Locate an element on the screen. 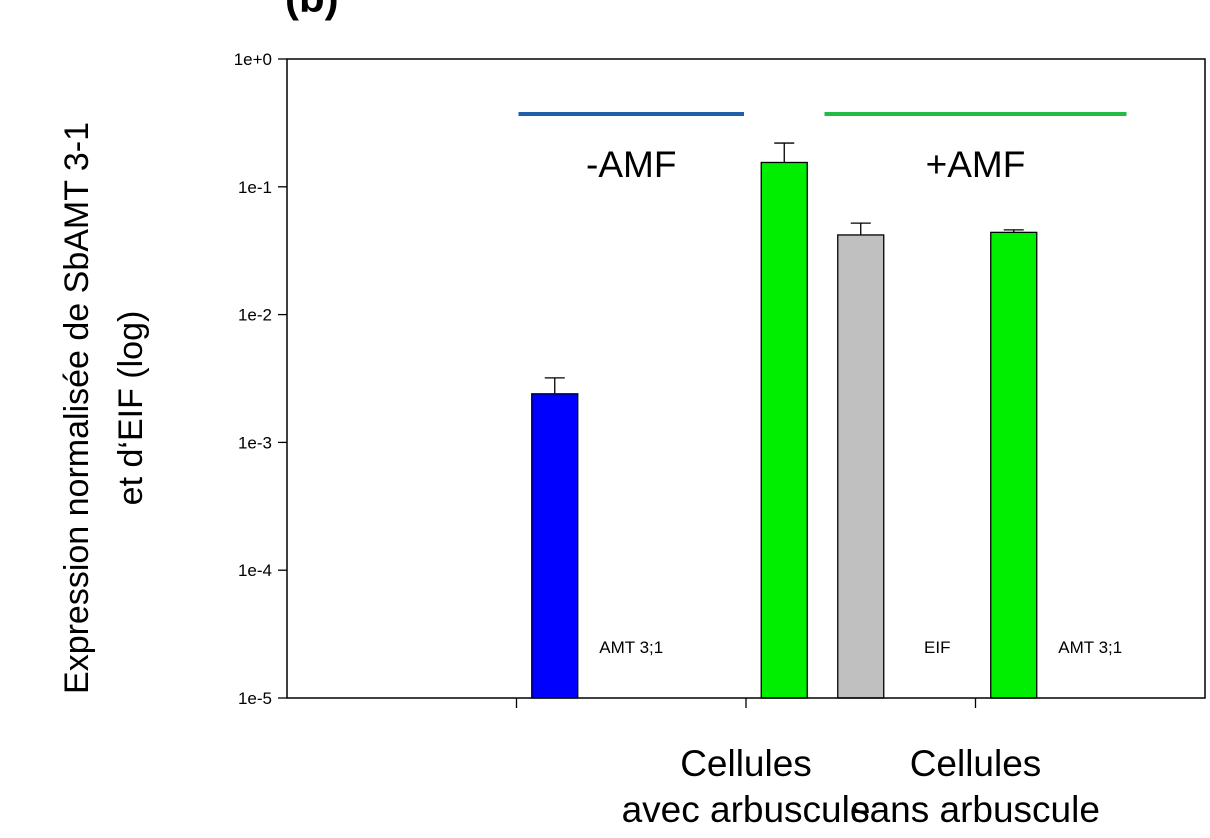 The width and height of the screenshot is (1210, 838). y-axis-label-line: et d‘EIF (log) is located at coordinates (131, 408).